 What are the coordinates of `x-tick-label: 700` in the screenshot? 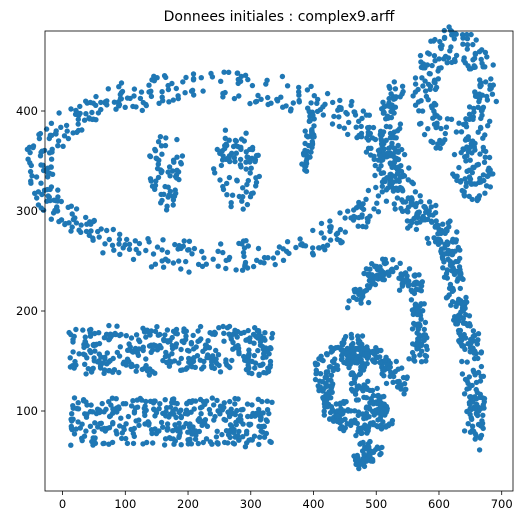 It's located at (502, 504).